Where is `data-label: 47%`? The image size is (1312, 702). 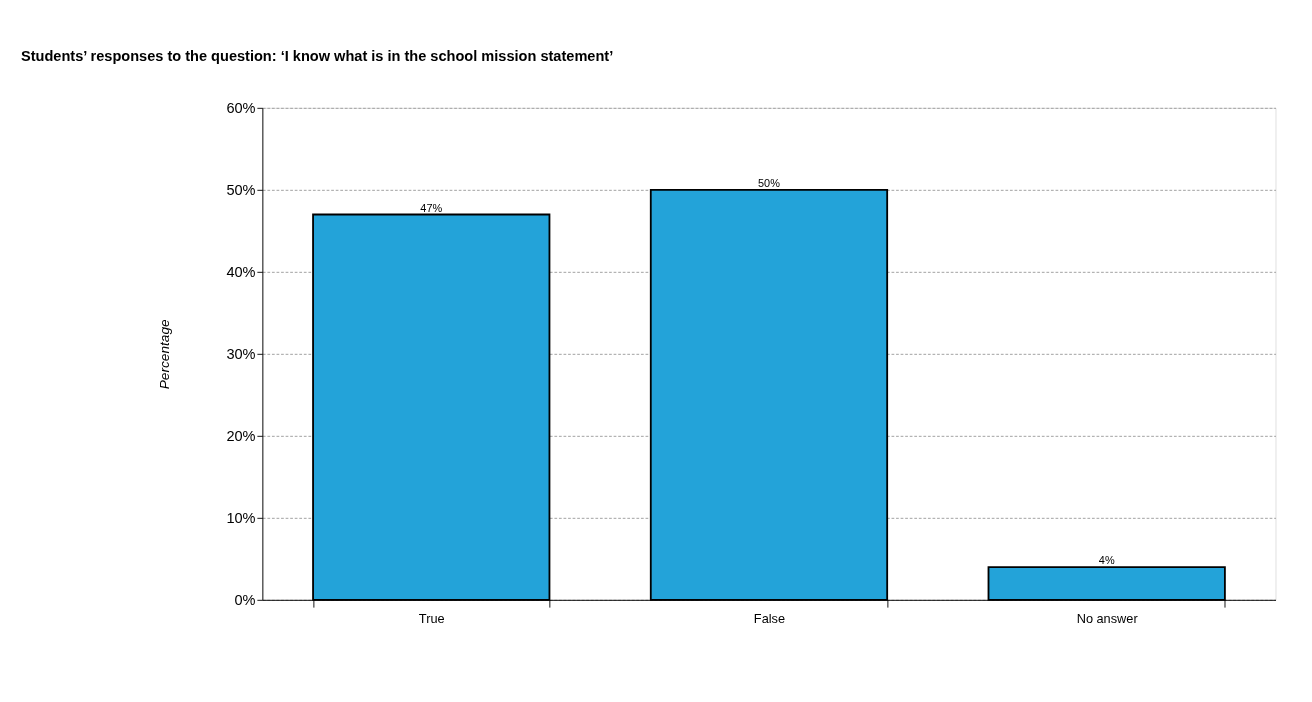 data-label: 47% is located at coordinates (431, 207).